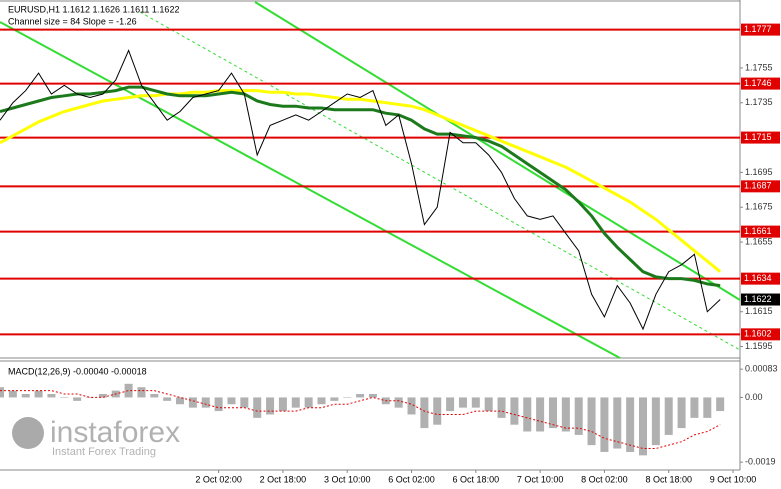 This screenshot has height=489, width=781. I want to click on x-tick-label: 9 Oct 10:00, so click(733, 479).